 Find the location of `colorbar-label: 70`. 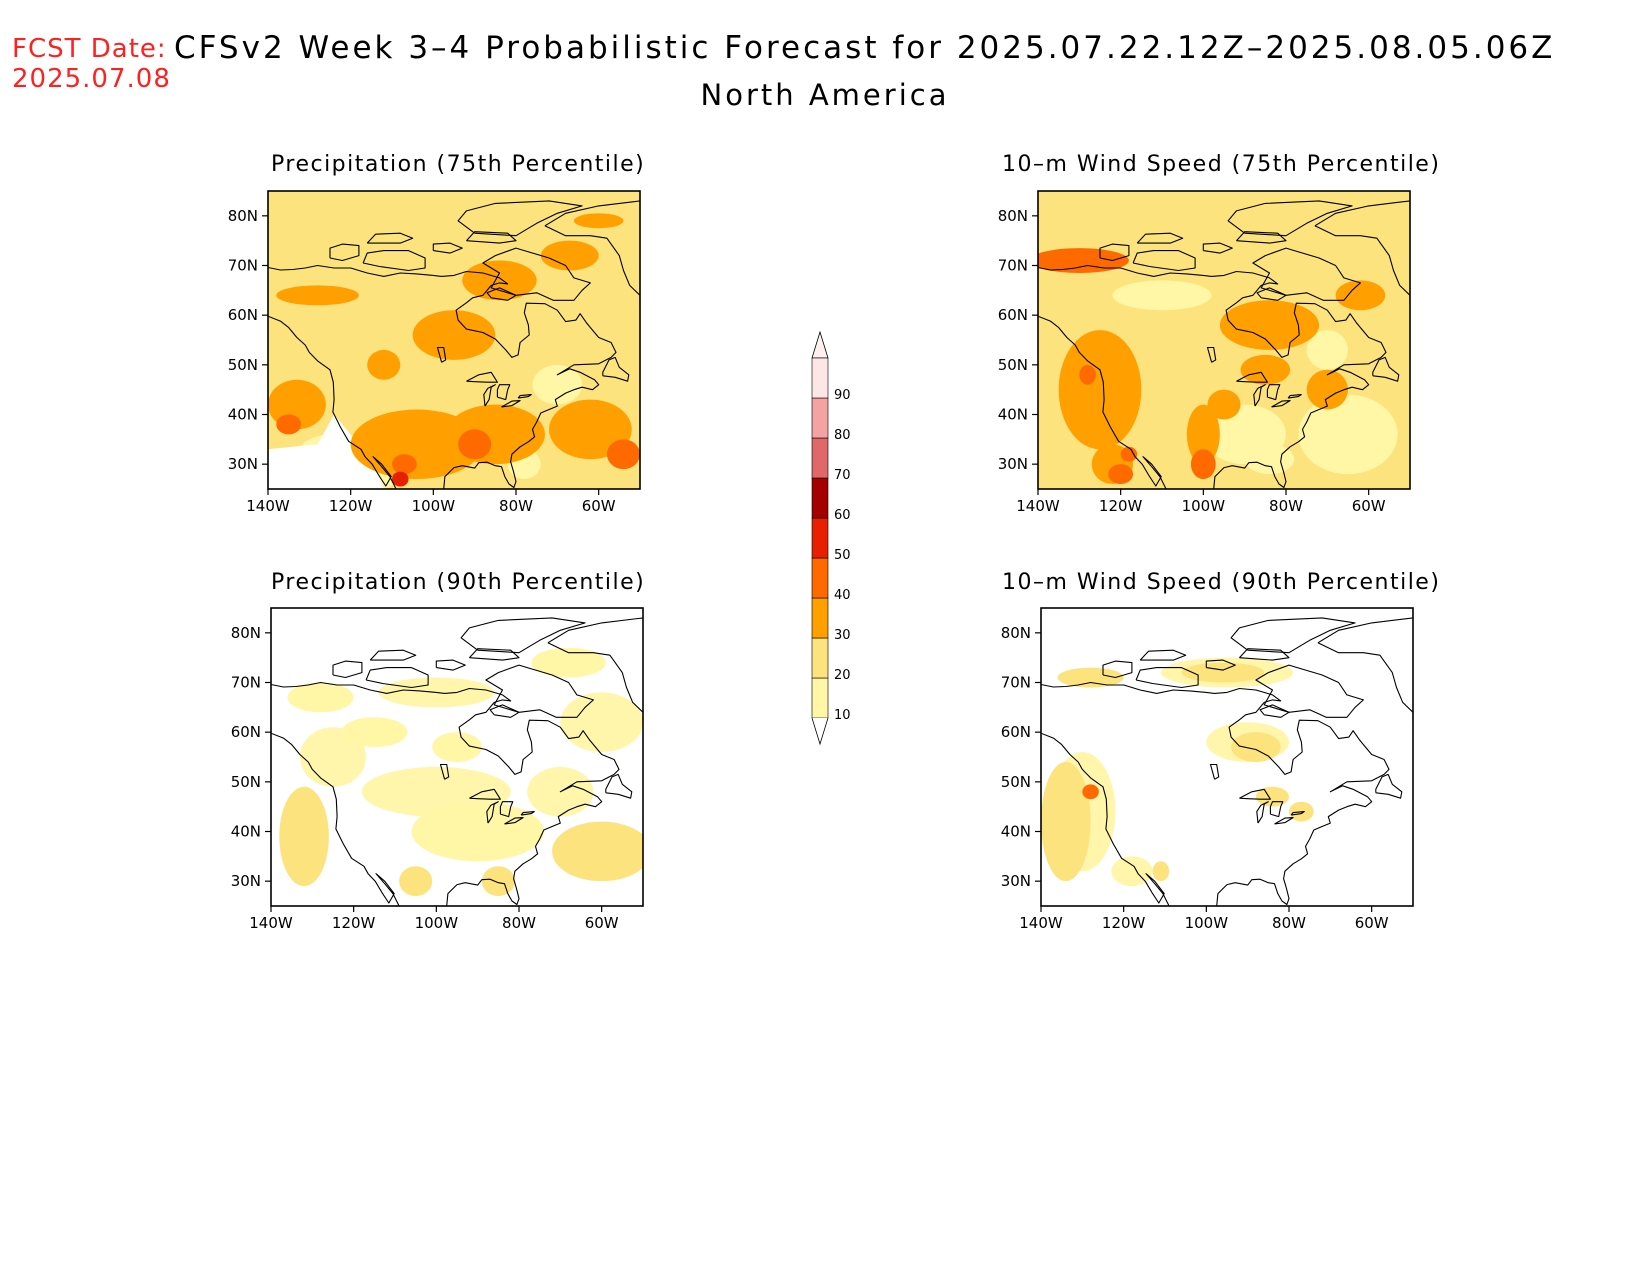

colorbar-label: 70 is located at coordinates (842, 475).